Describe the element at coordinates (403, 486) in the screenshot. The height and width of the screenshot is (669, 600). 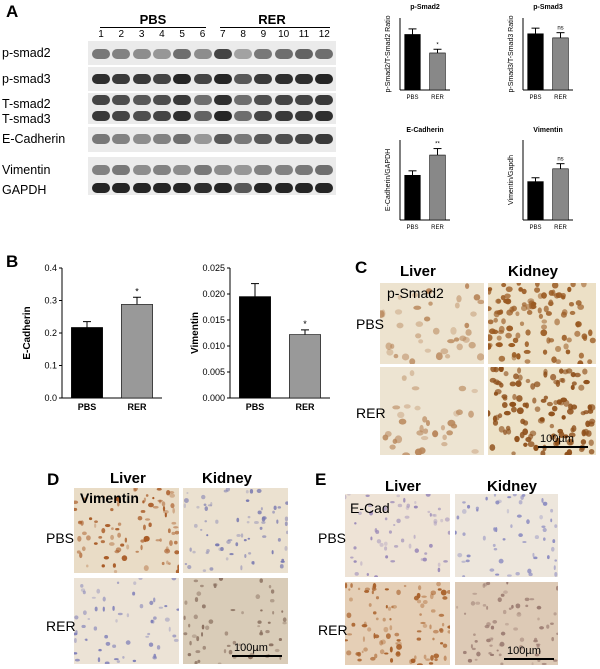
I see `e-col-liver: Liver` at that location.